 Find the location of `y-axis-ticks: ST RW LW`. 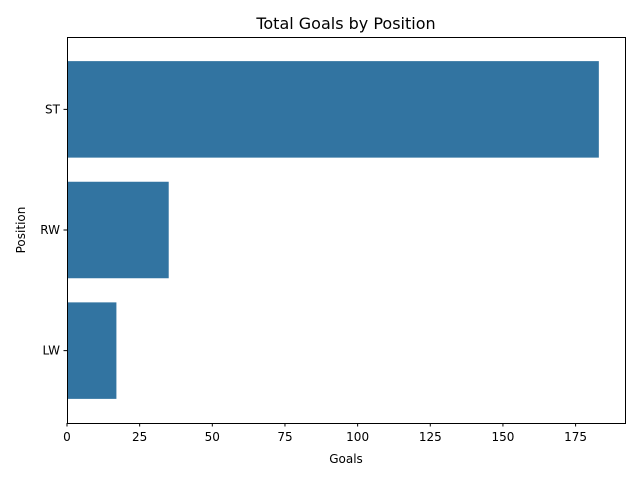

y-axis-ticks: ST RW LW is located at coordinates (53, 230).